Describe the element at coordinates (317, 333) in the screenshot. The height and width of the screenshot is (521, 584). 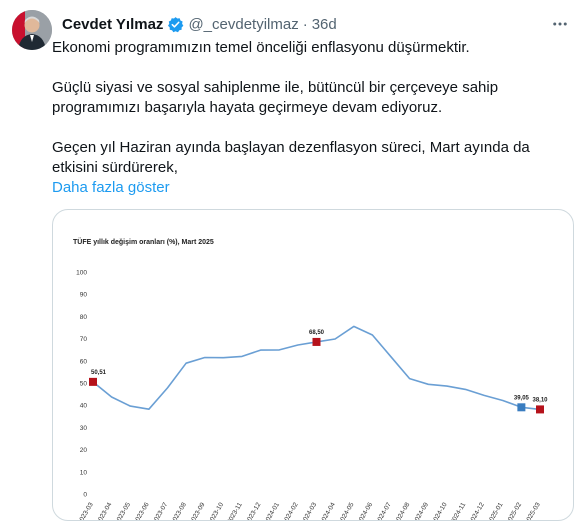
I see `data-label: 68,50` at that location.